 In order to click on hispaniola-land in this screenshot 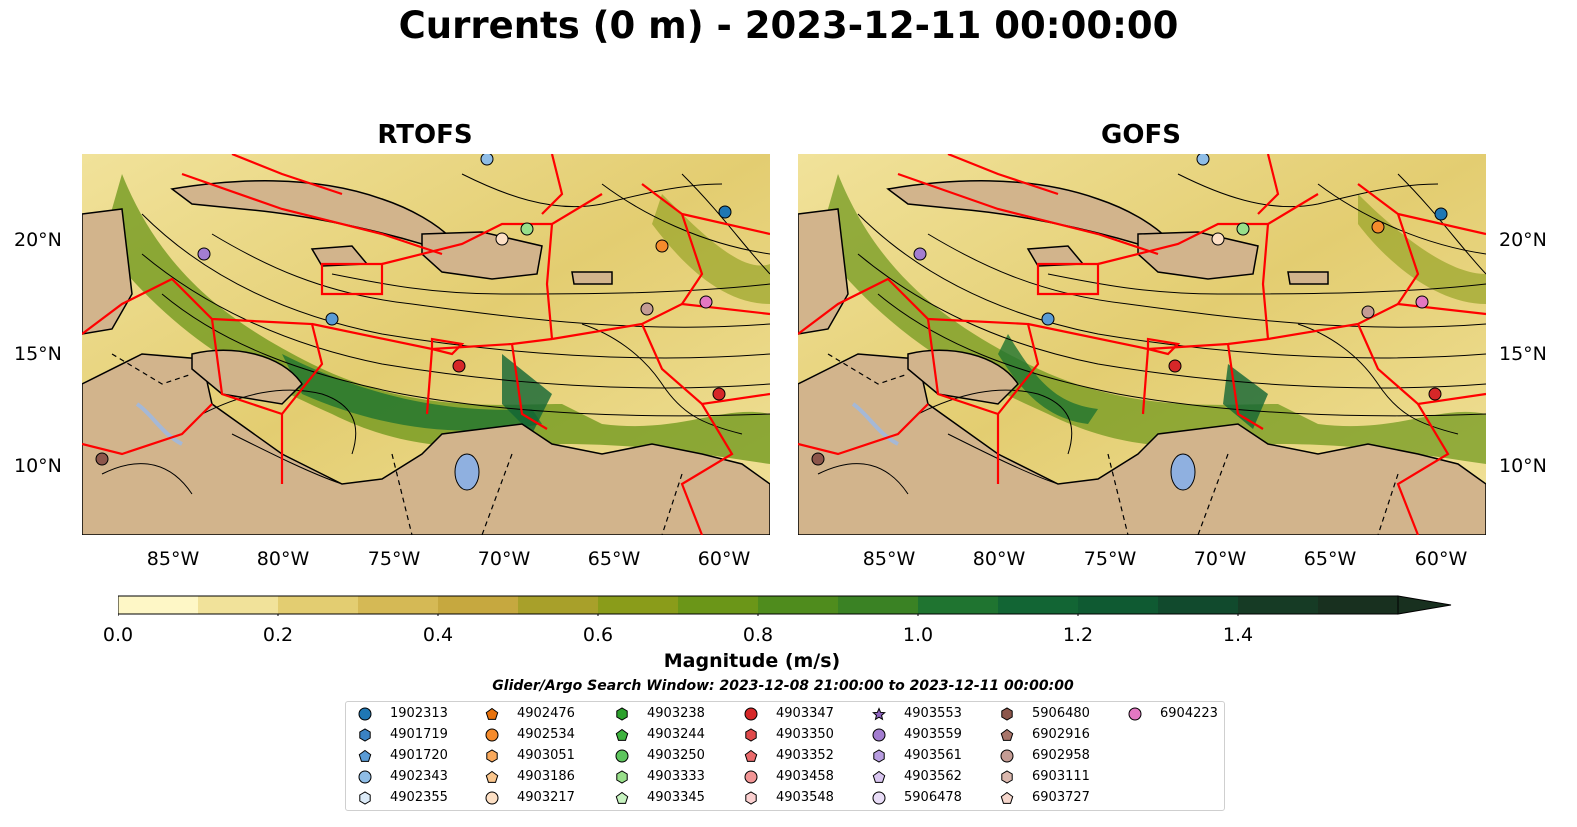, I will do `click(482, 255)`.